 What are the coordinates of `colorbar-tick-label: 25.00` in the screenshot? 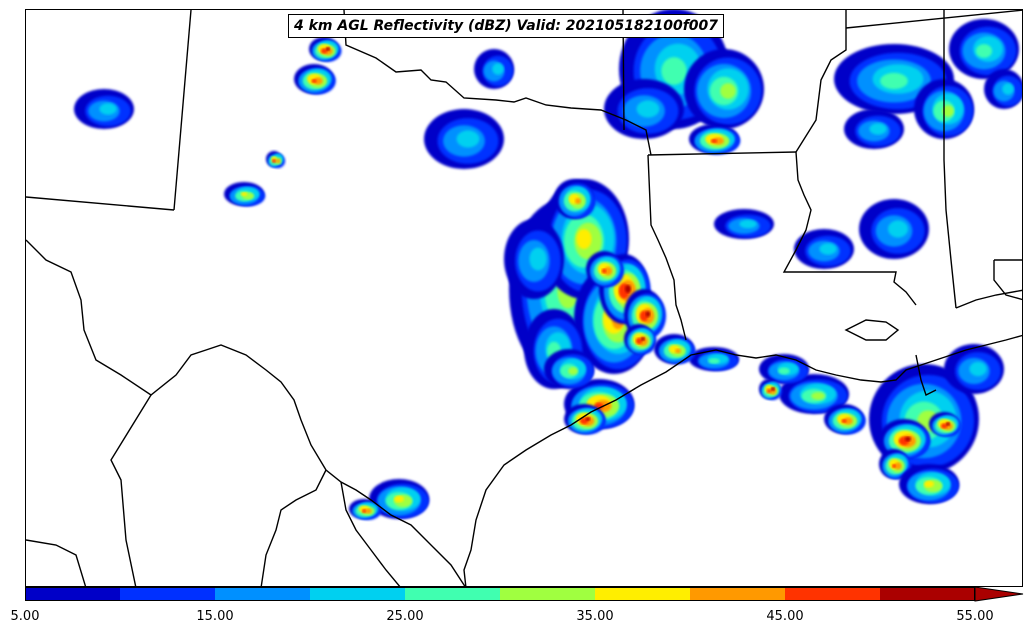 It's located at (405, 616).